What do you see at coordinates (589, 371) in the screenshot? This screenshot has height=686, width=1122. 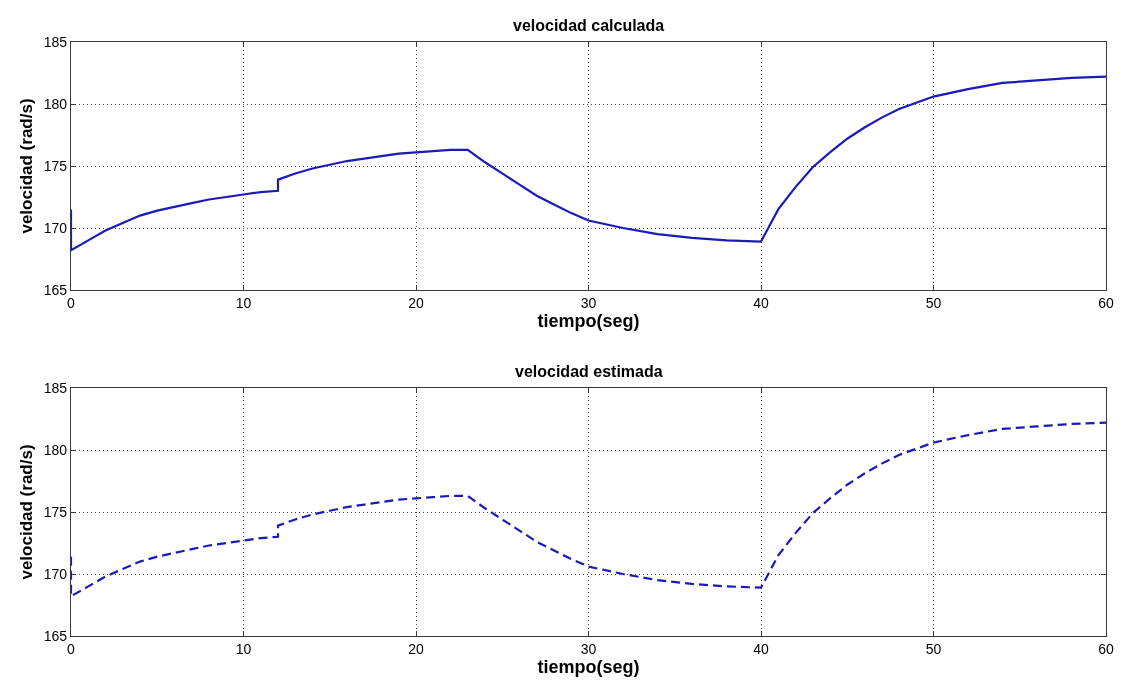 I see `chart-title: velocidad estimada` at bounding box center [589, 371].